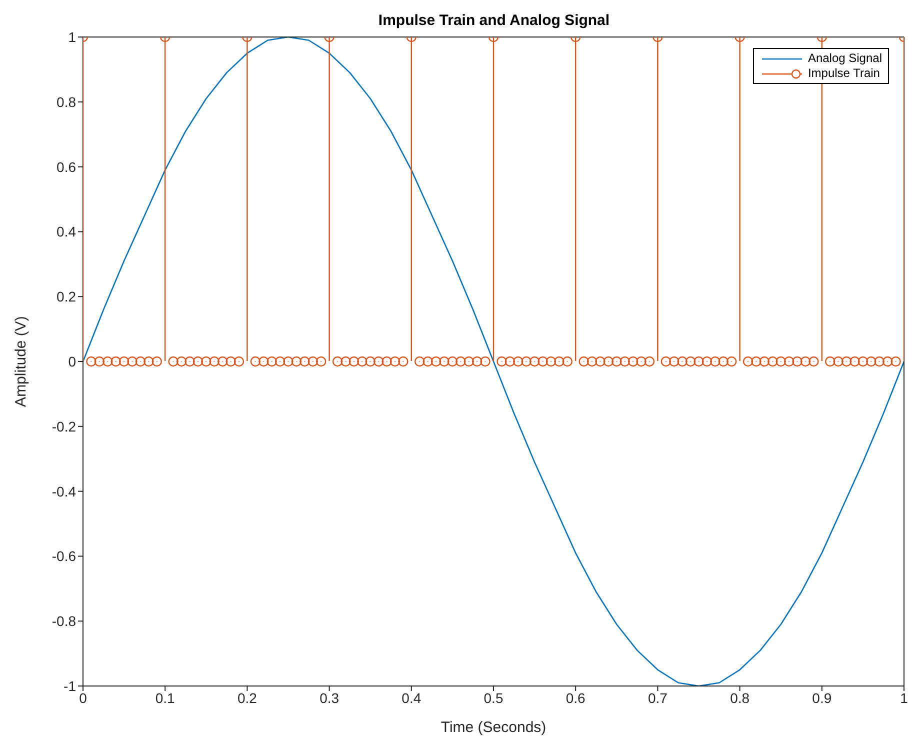 This screenshot has height=748, width=915. What do you see at coordinates (64, 426) in the screenshot?
I see `y-tick-label: -0.2` at bounding box center [64, 426].